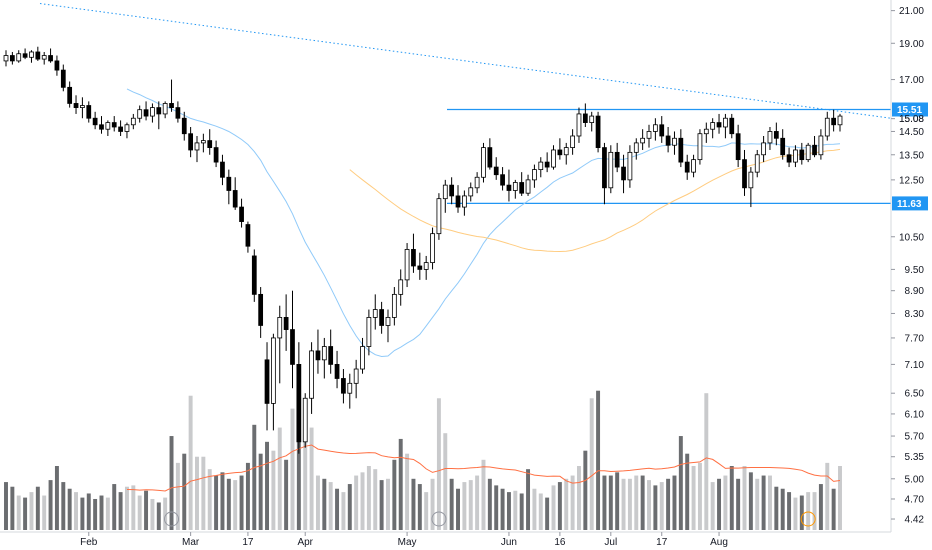  I want to click on price-tick-label: 5.35, so click(915, 457).